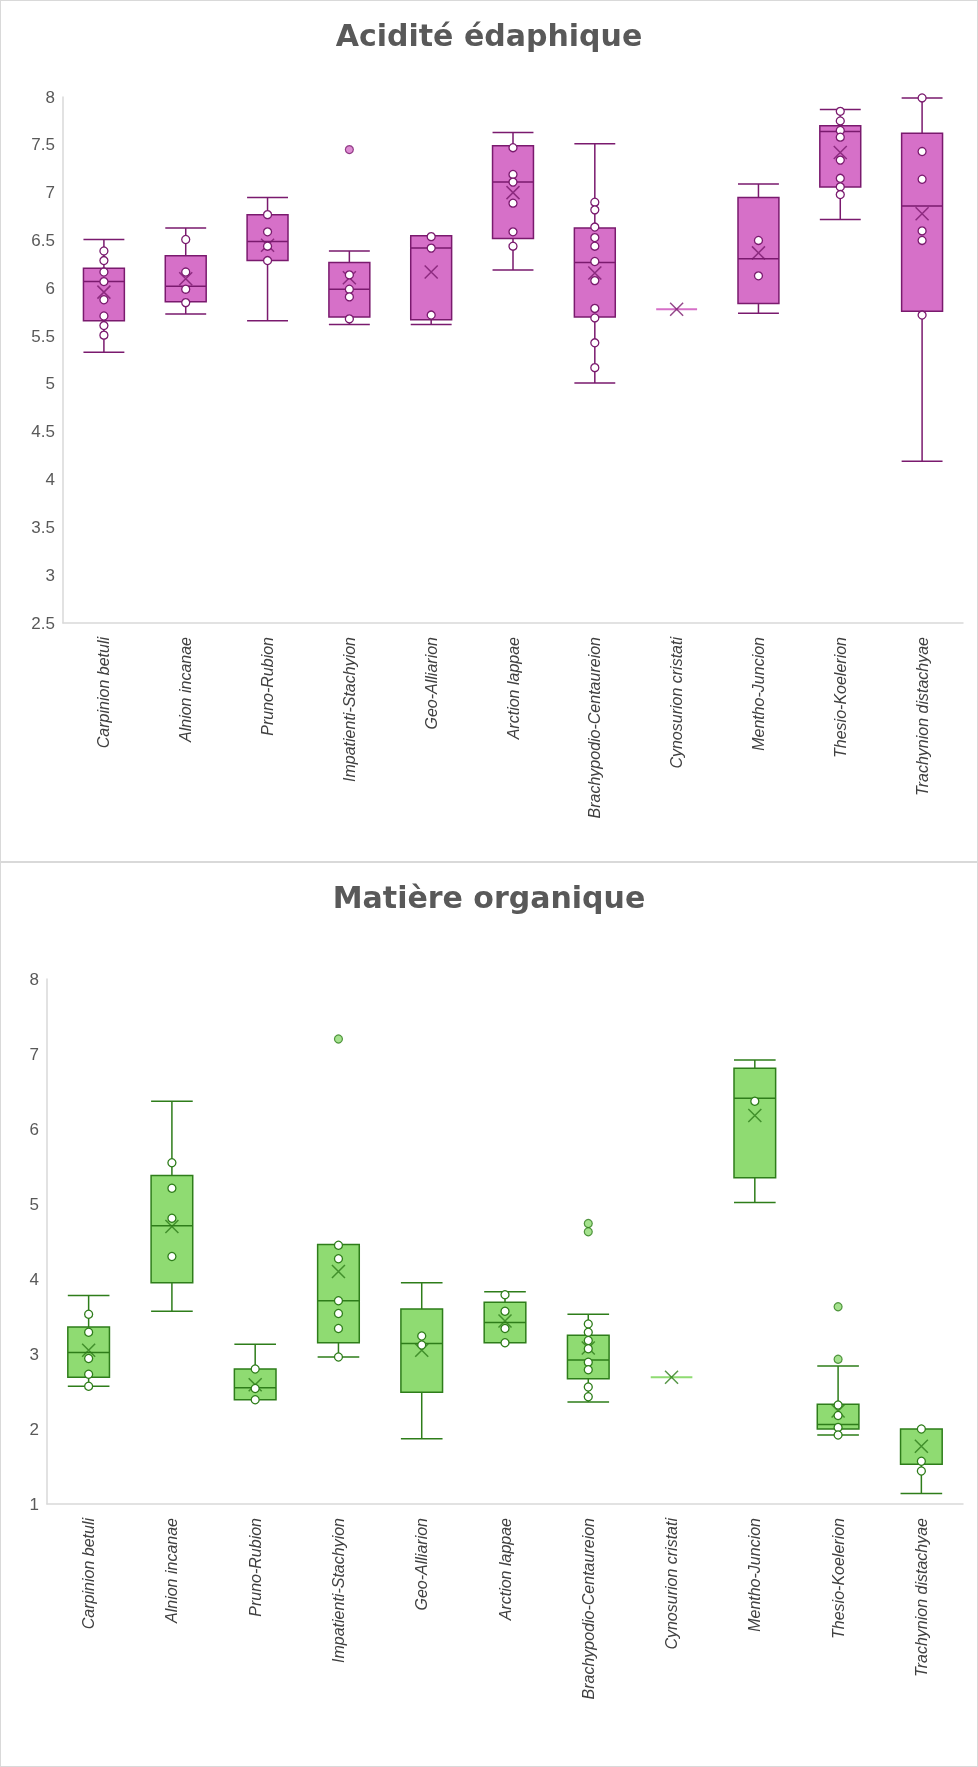 The width and height of the screenshot is (978, 1767). I want to click on y-tick-label: 2, so click(34, 1429).